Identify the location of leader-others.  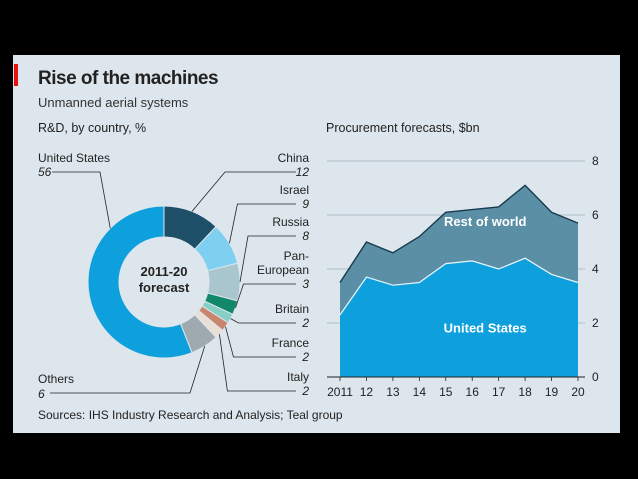
(128, 370).